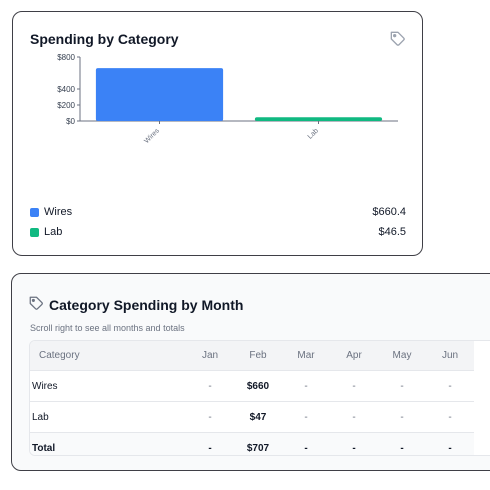 This screenshot has height=490, width=490. I want to click on spending-bar-chart: $800 $400 $200 $0 Wires Lab, so click(227, 99).